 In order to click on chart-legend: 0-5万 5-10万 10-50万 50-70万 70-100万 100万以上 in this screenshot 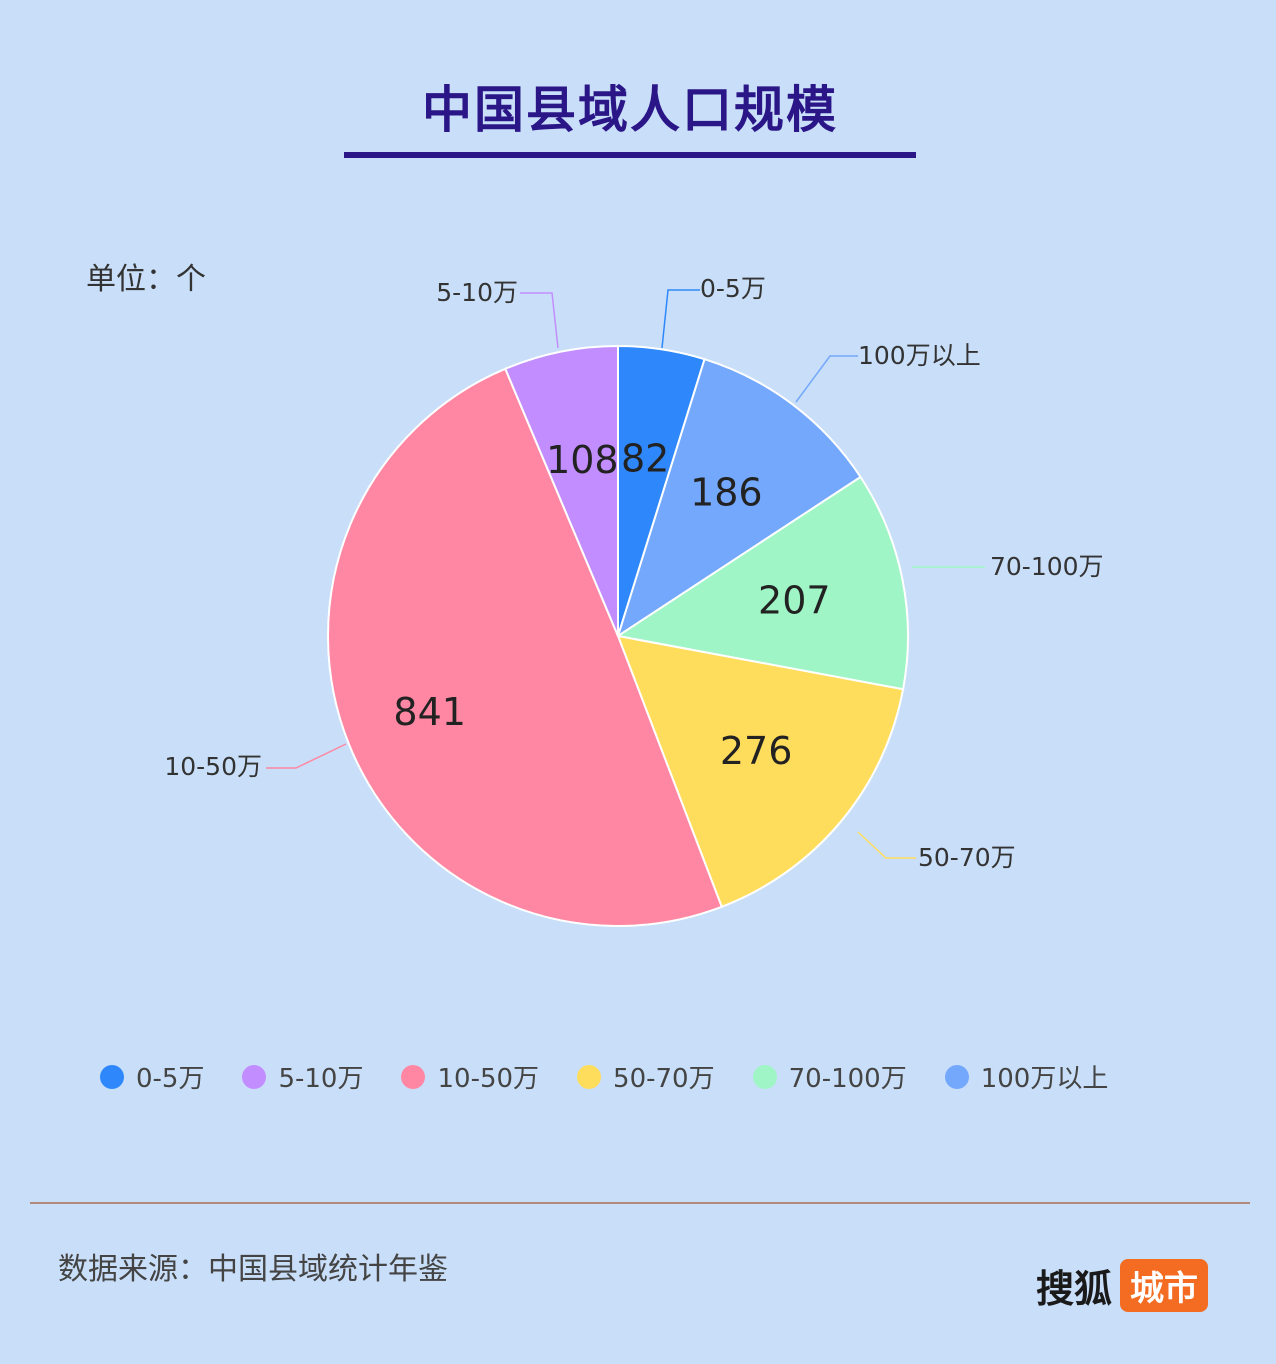, I will do `click(623, 1076)`.